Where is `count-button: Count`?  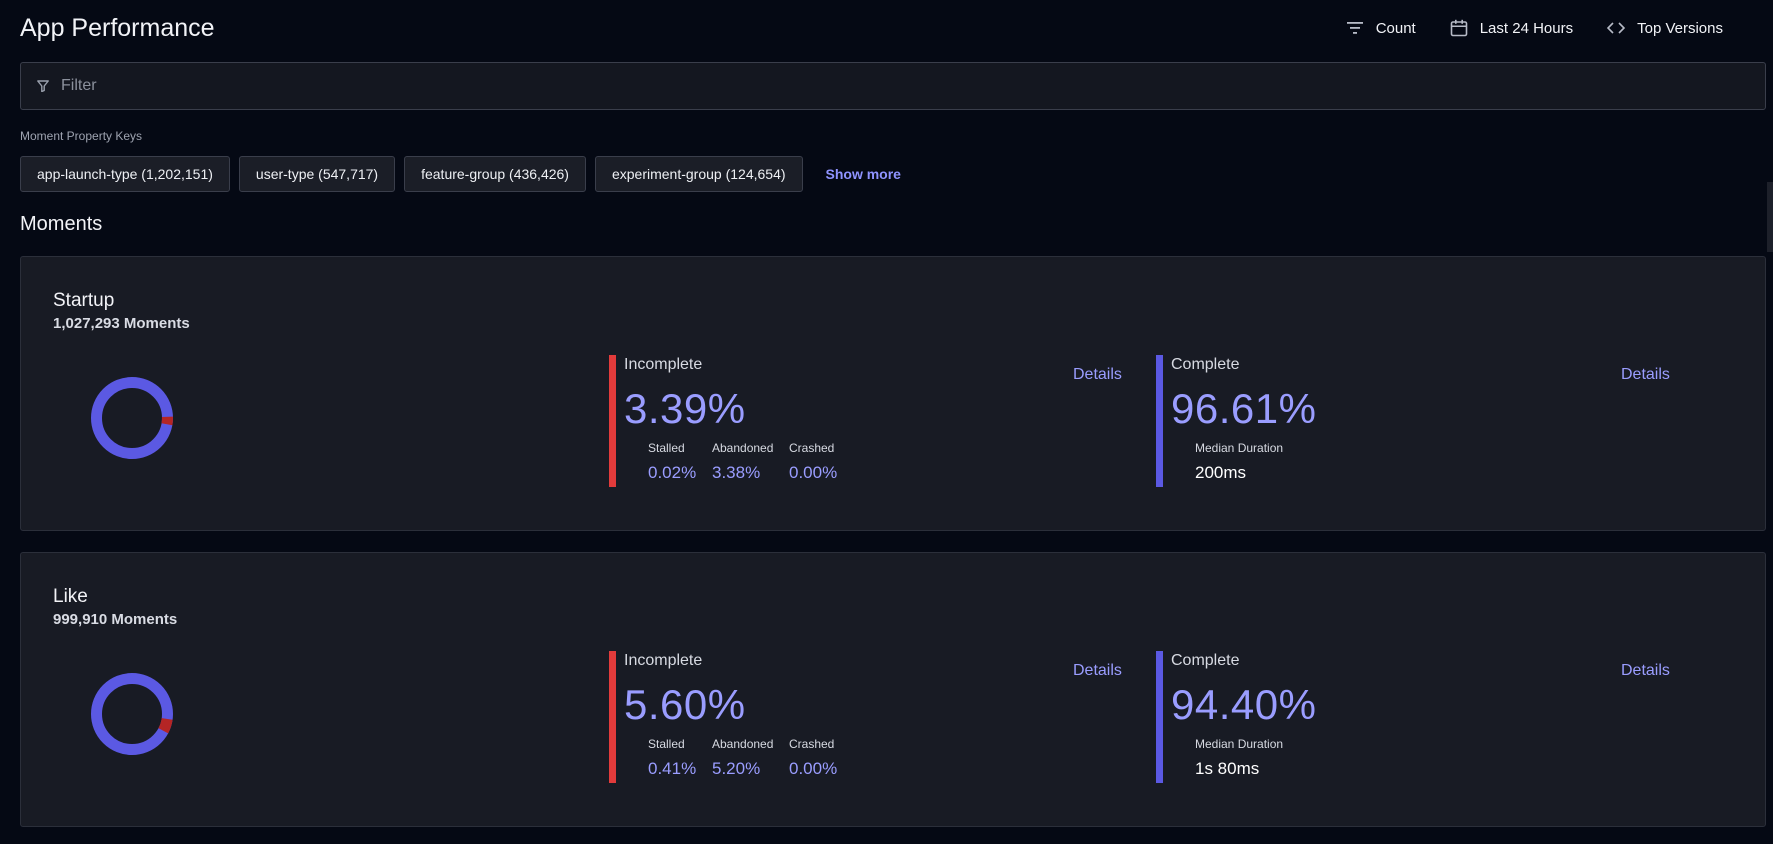
count-button: Count is located at coordinates (1380, 28).